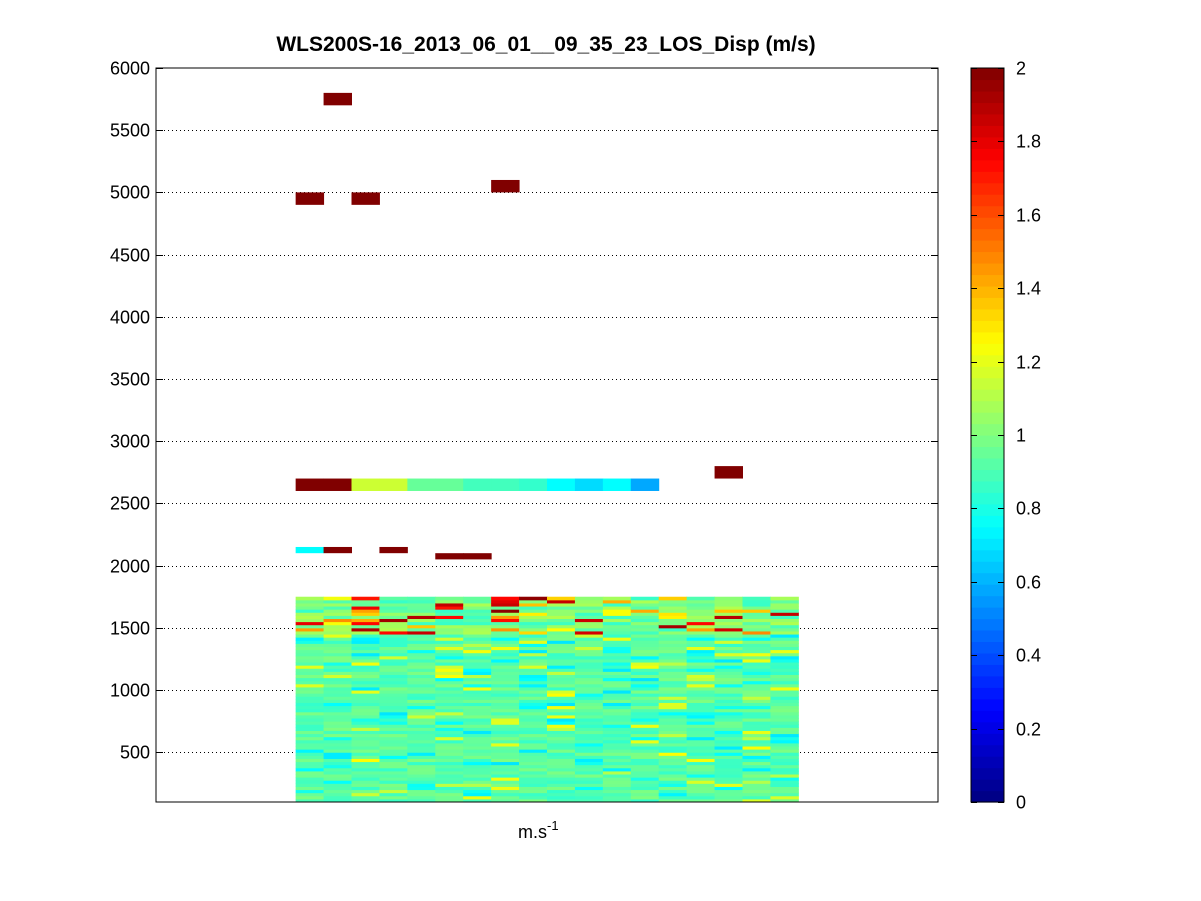 The image size is (1201, 901). What do you see at coordinates (130, 691) in the screenshot?
I see `y-tick-label: 1000` at bounding box center [130, 691].